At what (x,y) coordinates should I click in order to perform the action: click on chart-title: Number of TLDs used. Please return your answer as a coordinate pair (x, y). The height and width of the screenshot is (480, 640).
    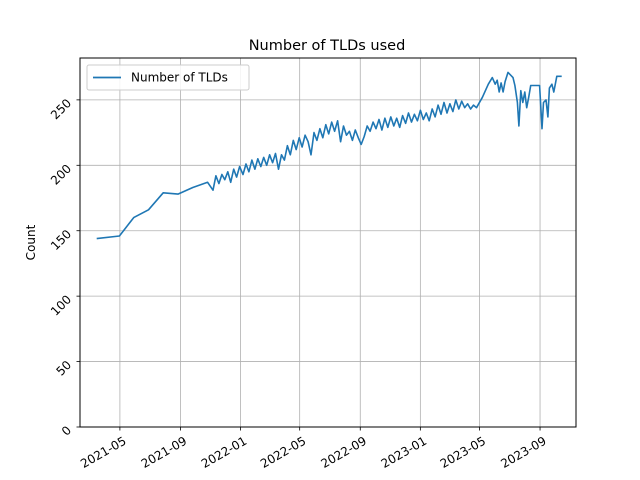
    Looking at the image, I should click on (327, 46).